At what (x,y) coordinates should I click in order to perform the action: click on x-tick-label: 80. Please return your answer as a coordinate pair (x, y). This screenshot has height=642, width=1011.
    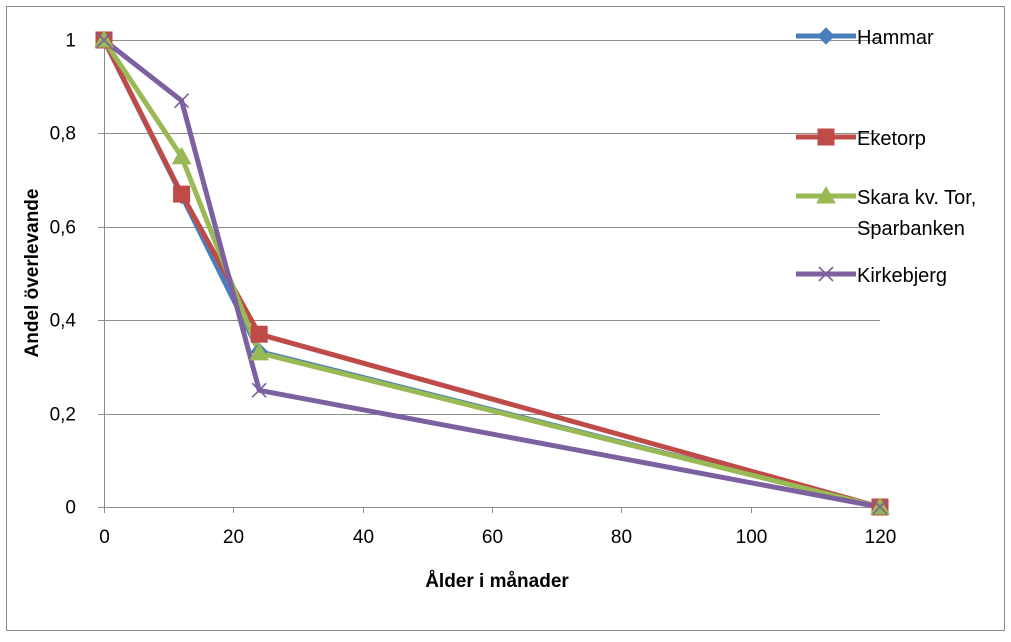
    Looking at the image, I should click on (621, 537).